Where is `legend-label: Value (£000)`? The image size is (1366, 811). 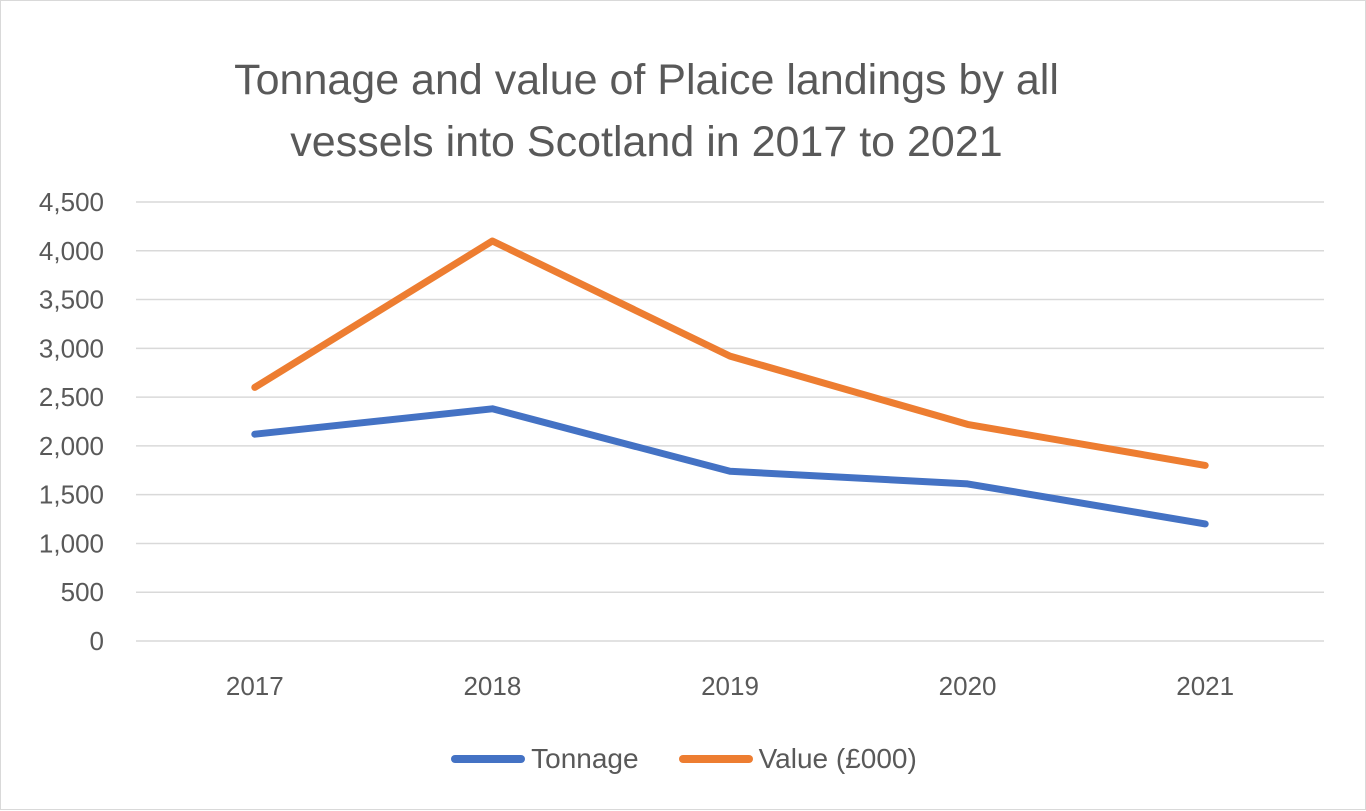
legend-label: Value (£000) is located at coordinates (837, 758).